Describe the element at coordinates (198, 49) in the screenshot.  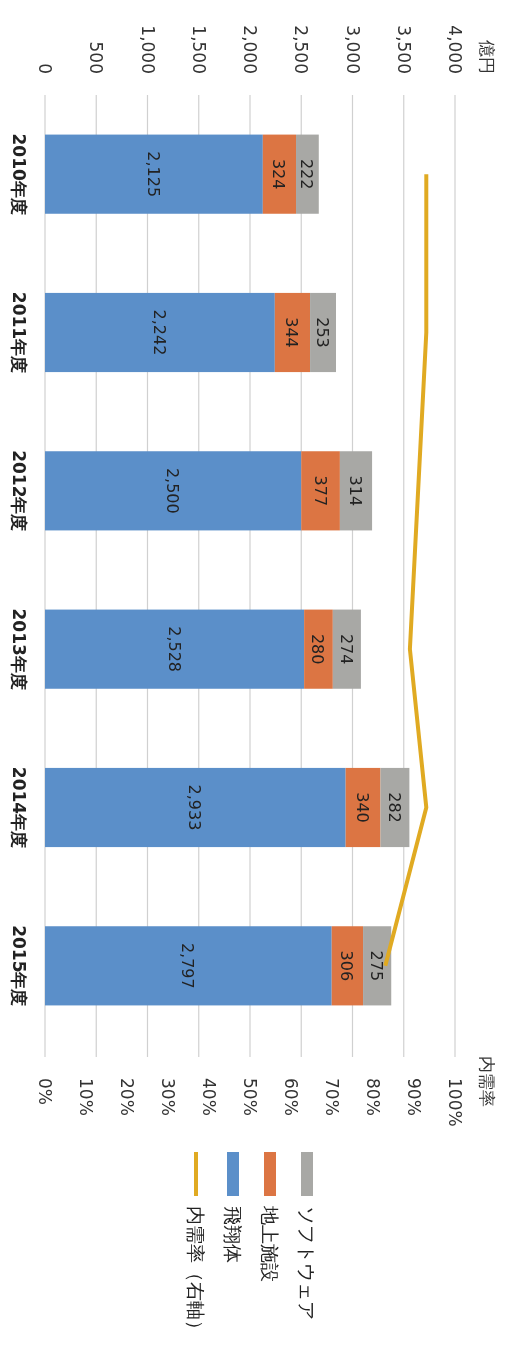
I see `x-tick-label: 1,500` at that location.